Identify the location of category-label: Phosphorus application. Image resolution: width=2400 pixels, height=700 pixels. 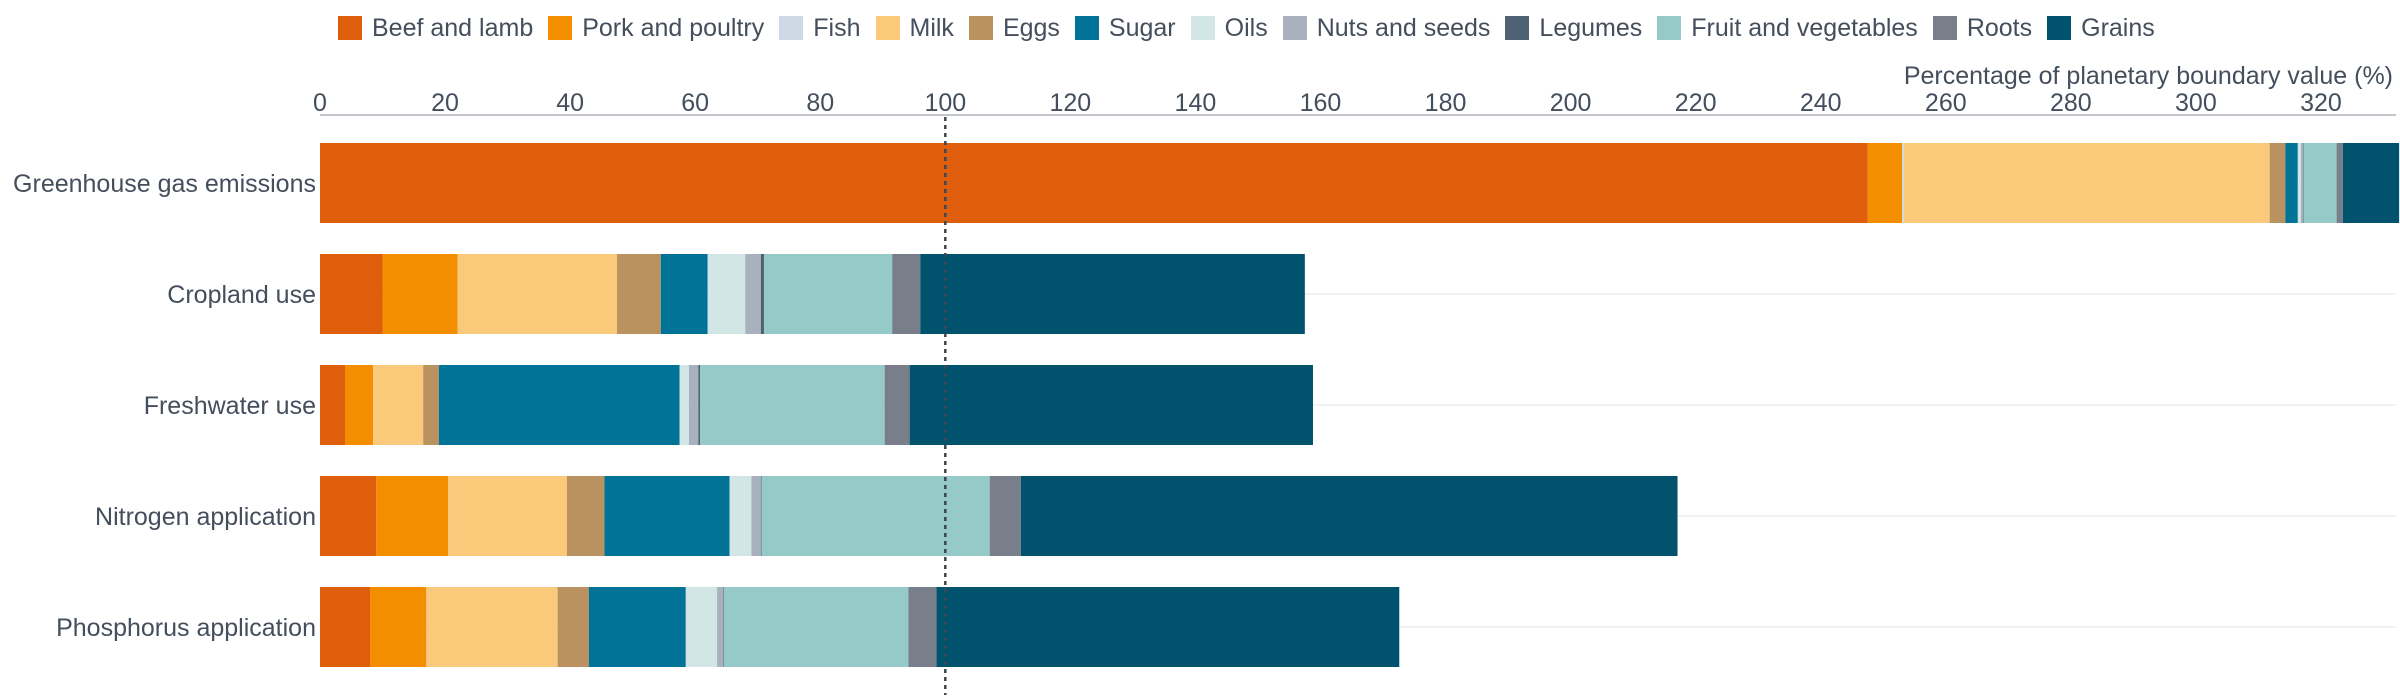
(186, 628).